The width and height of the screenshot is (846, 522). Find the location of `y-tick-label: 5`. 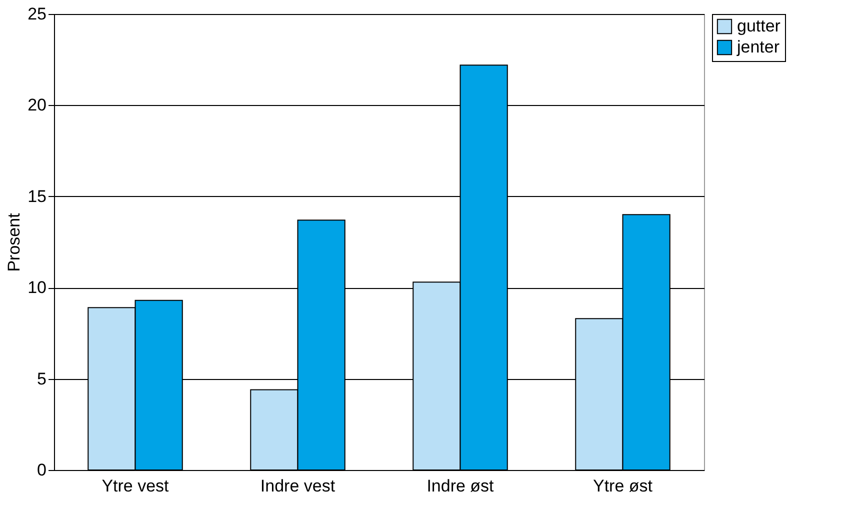

y-tick-label: 5 is located at coordinates (41, 378).